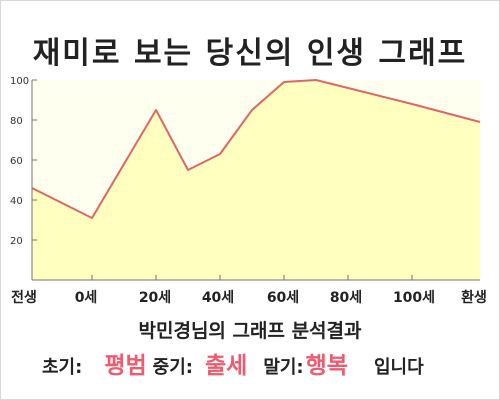 The width and height of the screenshot is (500, 400). Describe the element at coordinates (250, 53) in the screenshot. I see `chart-title: 재미로 보는 당신의 인생 그래프` at that location.